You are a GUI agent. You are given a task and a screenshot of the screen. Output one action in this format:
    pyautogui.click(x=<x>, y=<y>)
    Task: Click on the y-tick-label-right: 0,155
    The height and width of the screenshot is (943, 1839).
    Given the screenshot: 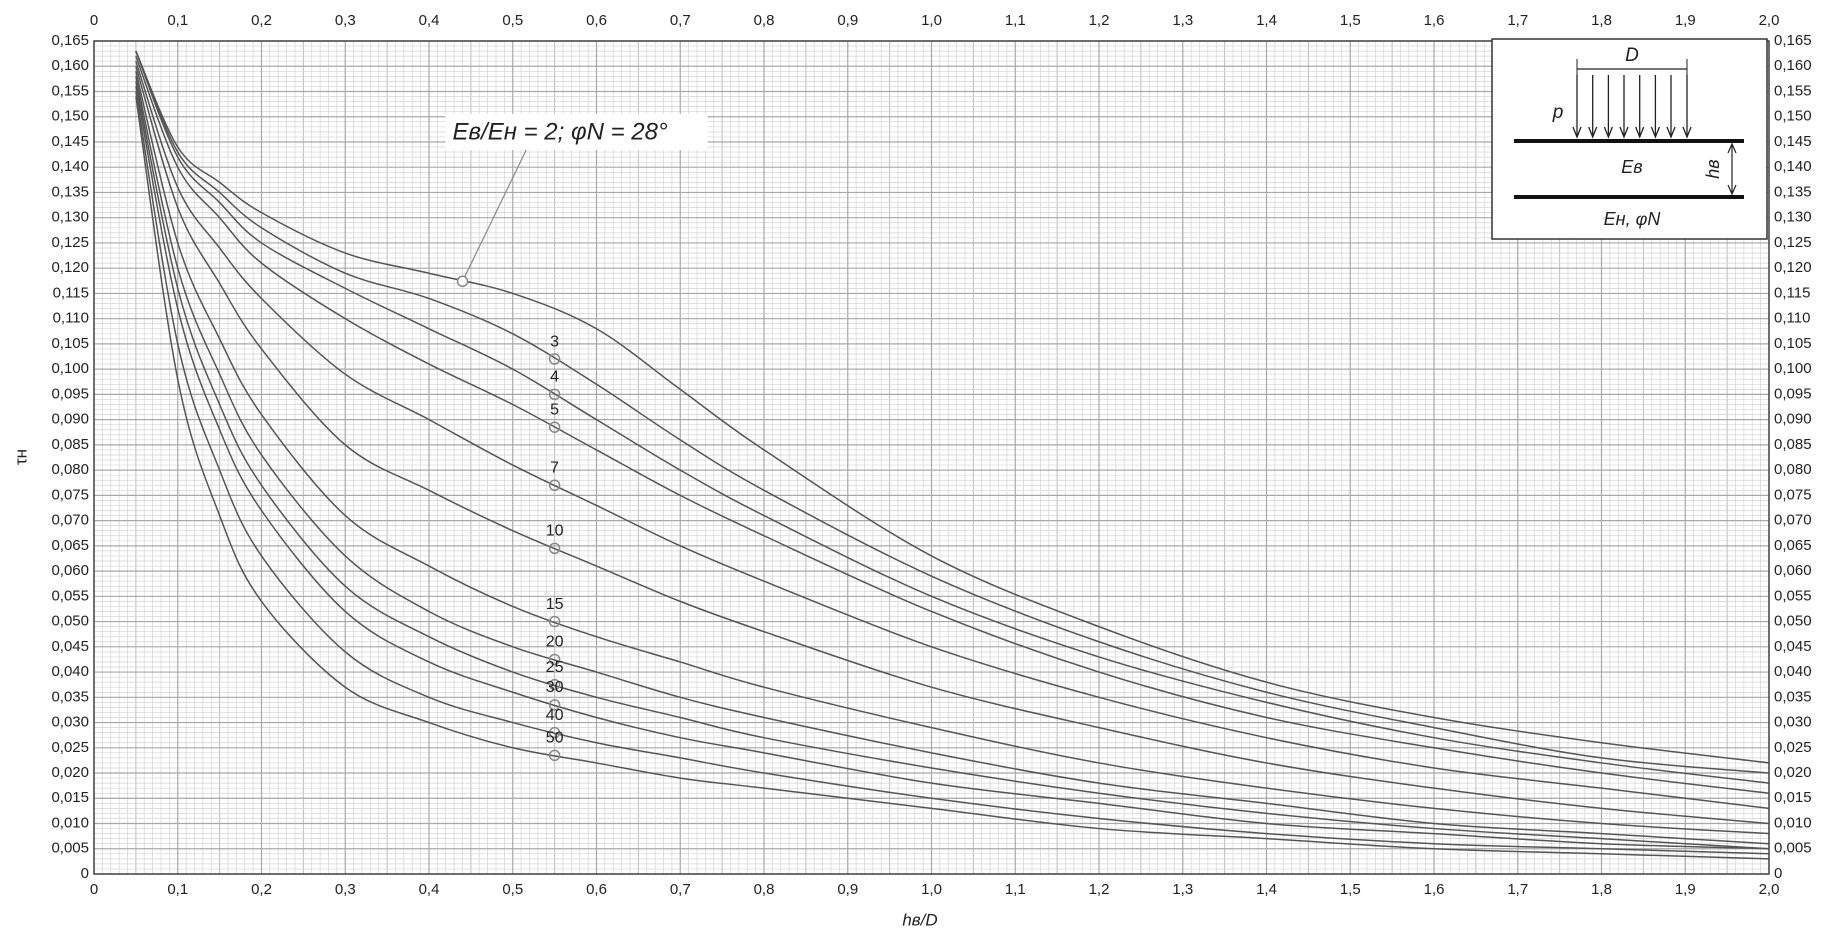 What is the action you would take?
    pyautogui.click(x=1793, y=90)
    